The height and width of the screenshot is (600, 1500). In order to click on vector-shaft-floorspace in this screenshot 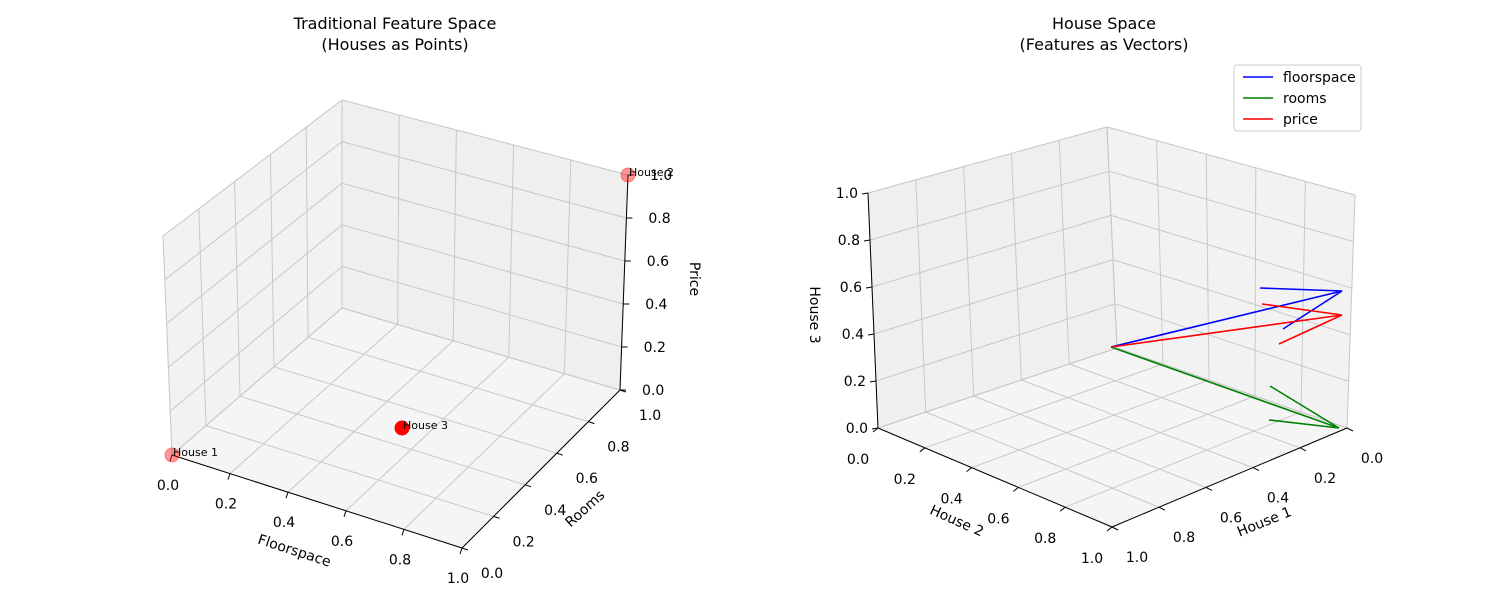, I will do `click(1226, 319)`.